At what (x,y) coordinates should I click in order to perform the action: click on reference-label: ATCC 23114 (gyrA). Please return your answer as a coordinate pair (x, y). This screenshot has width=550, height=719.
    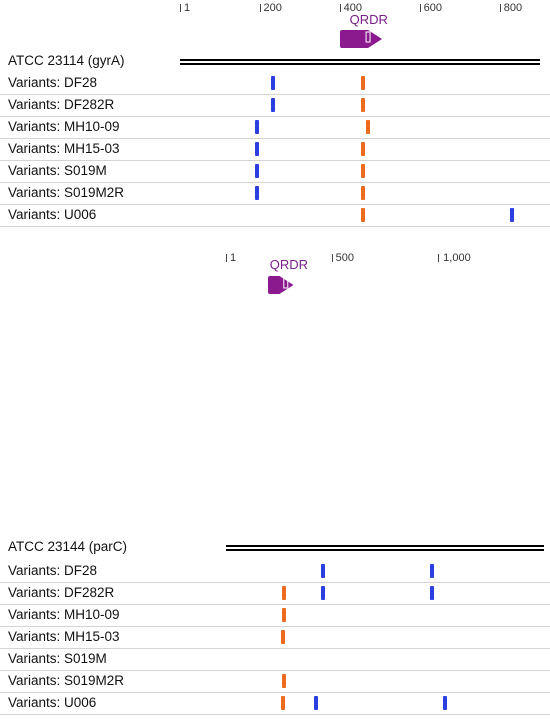
    Looking at the image, I should click on (66, 60).